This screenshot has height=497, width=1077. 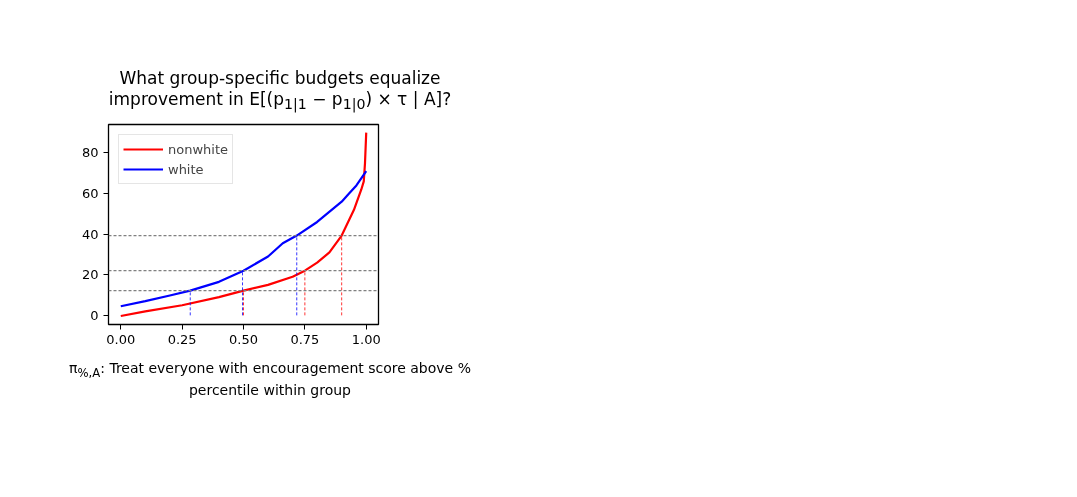 What do you see at coordinates (243, 339) in the screenshot?
I see `x-tick-label: 0.50` at bounding box center [243, 339].